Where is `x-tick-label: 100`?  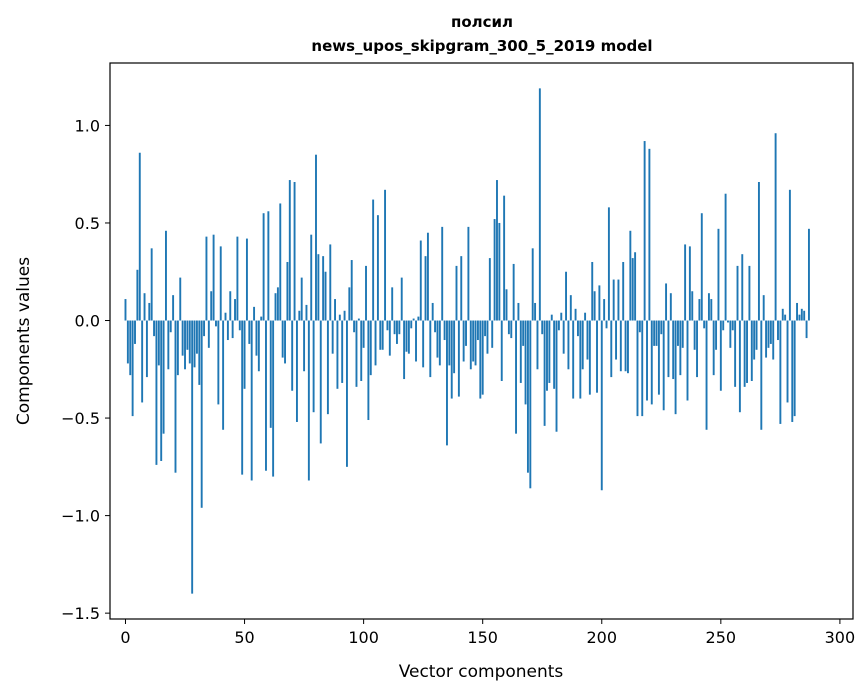 x-tick-label: 100 is located at coordinates (363, 637).